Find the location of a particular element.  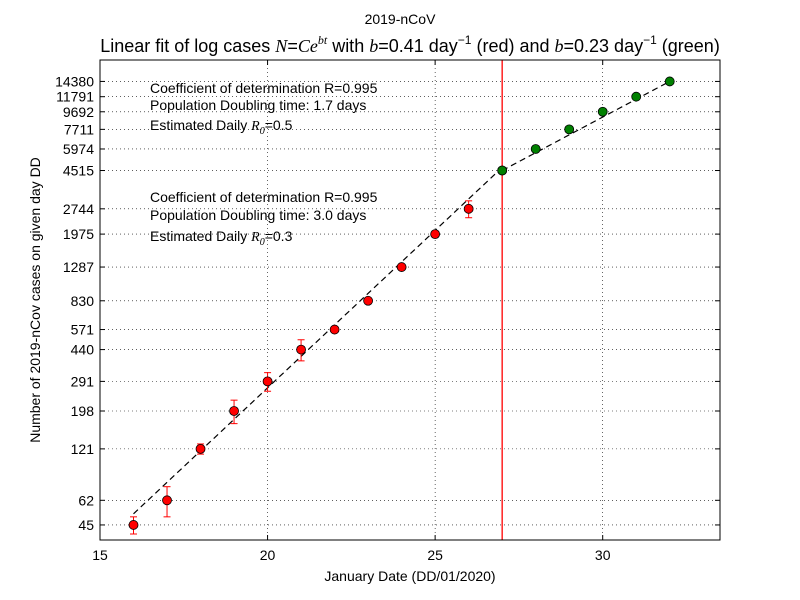

y-tick-label: 2744 is located at coordinates (78, 209).